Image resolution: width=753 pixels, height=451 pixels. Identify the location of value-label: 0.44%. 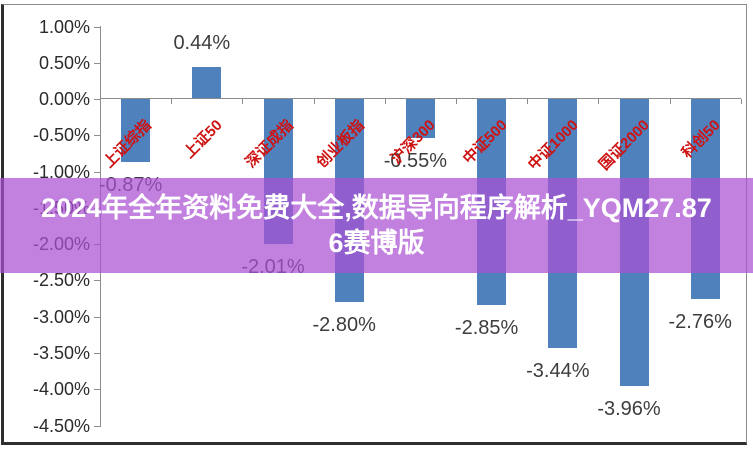
(202, 42).